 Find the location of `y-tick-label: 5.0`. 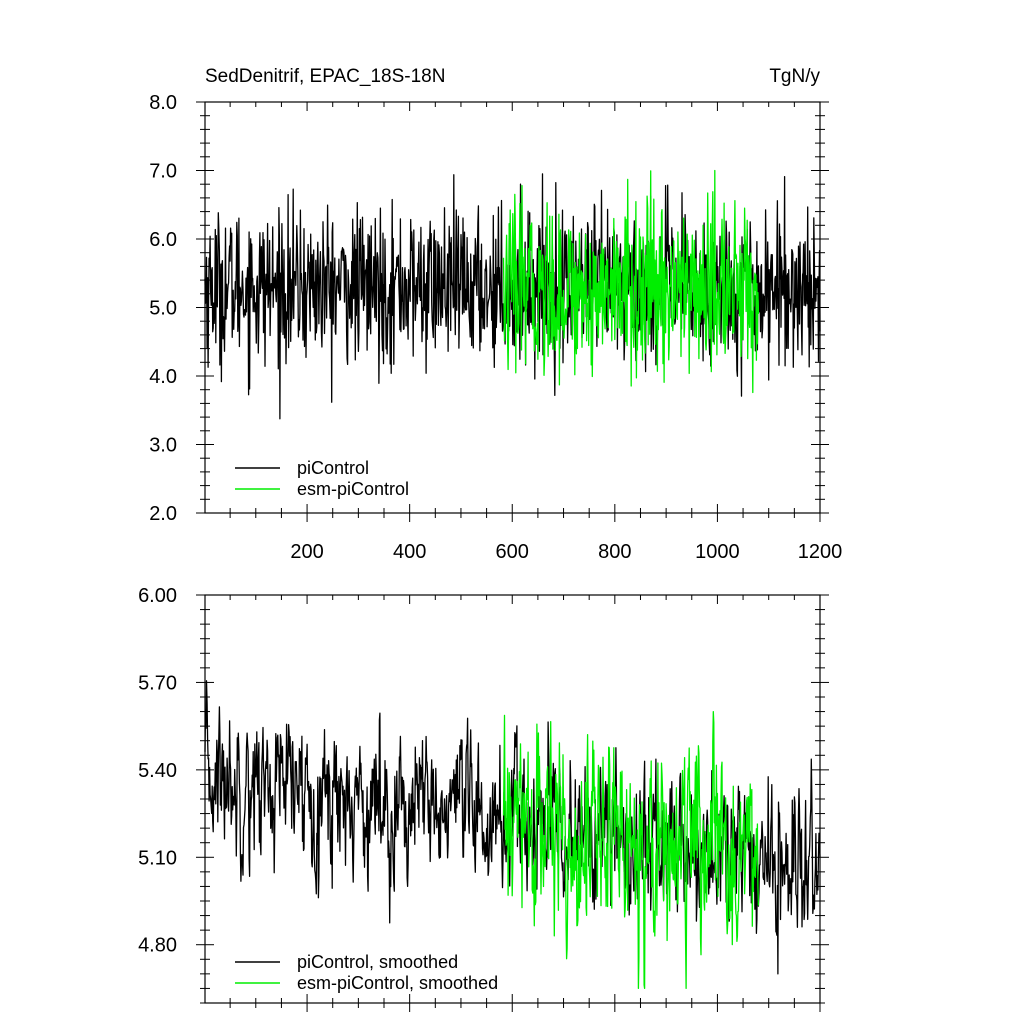

y-tick-label: 5.0 is located at coordinates (163, 309).